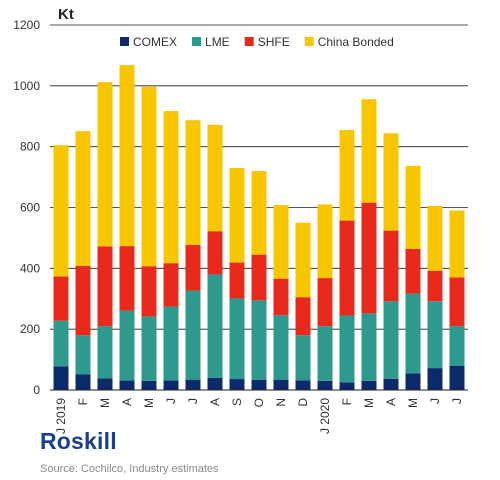 Image resolution: width=500 pixels, height=480 pixels. I want to click on y-tick-label: 1200, so click(26, 25).